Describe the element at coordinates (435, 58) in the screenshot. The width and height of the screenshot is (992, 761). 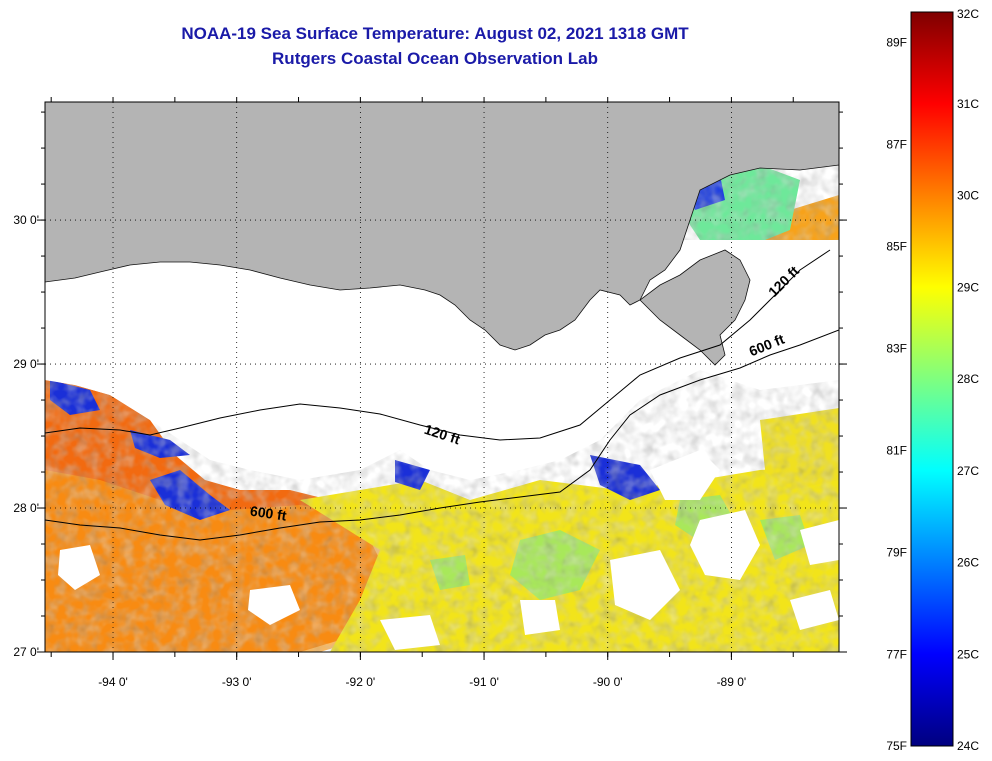
I see `map-subtitle: Rutgers Coastal Ocean Observation Lab` at that location.